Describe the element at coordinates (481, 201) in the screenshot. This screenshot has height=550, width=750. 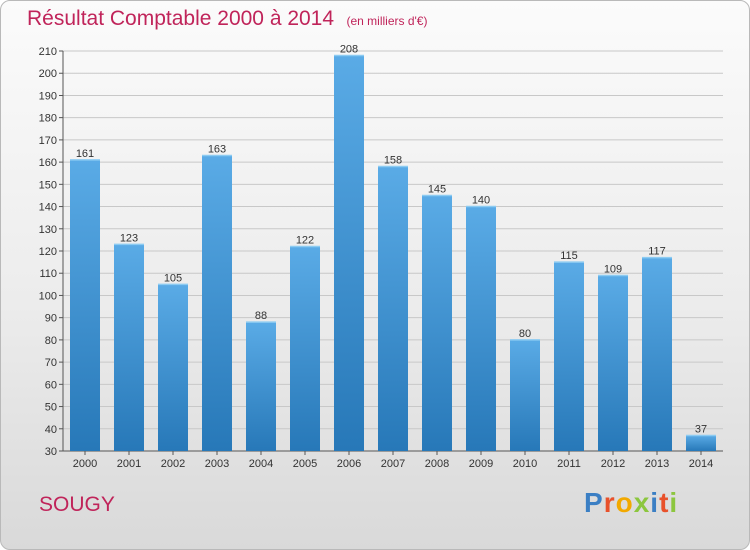
I see `data-label: 140` at that location.